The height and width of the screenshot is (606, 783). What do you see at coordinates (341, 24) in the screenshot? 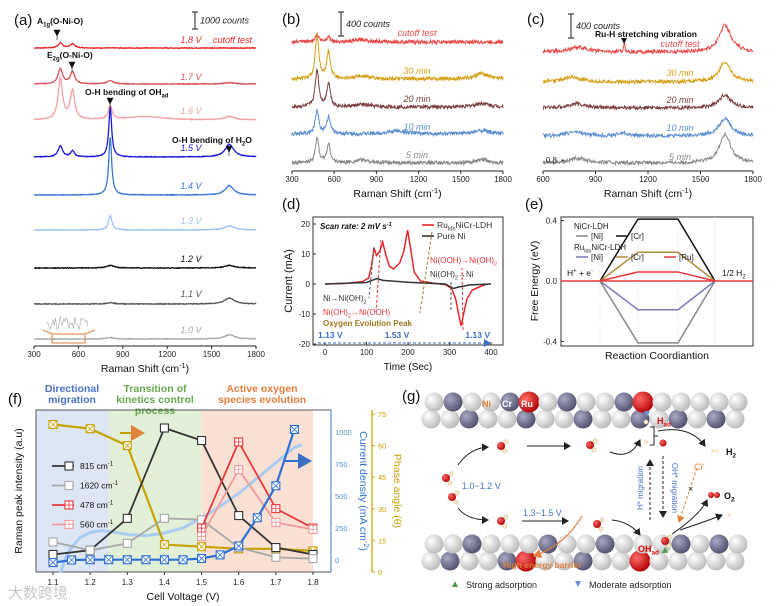
I see `scale-bar` at bounding box center [341, 24].